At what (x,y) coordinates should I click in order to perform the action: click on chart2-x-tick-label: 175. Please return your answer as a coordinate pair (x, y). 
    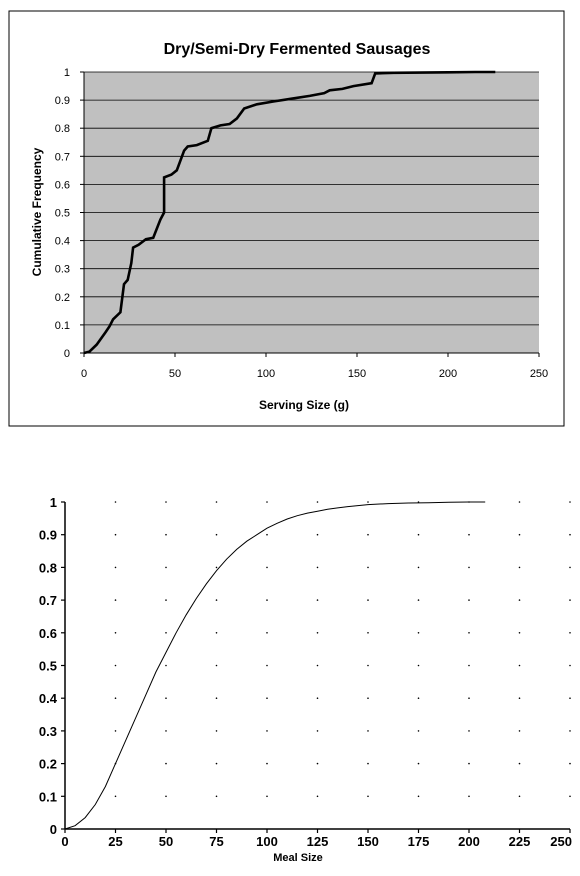
    Looking at the image, I should click on (419, 841).